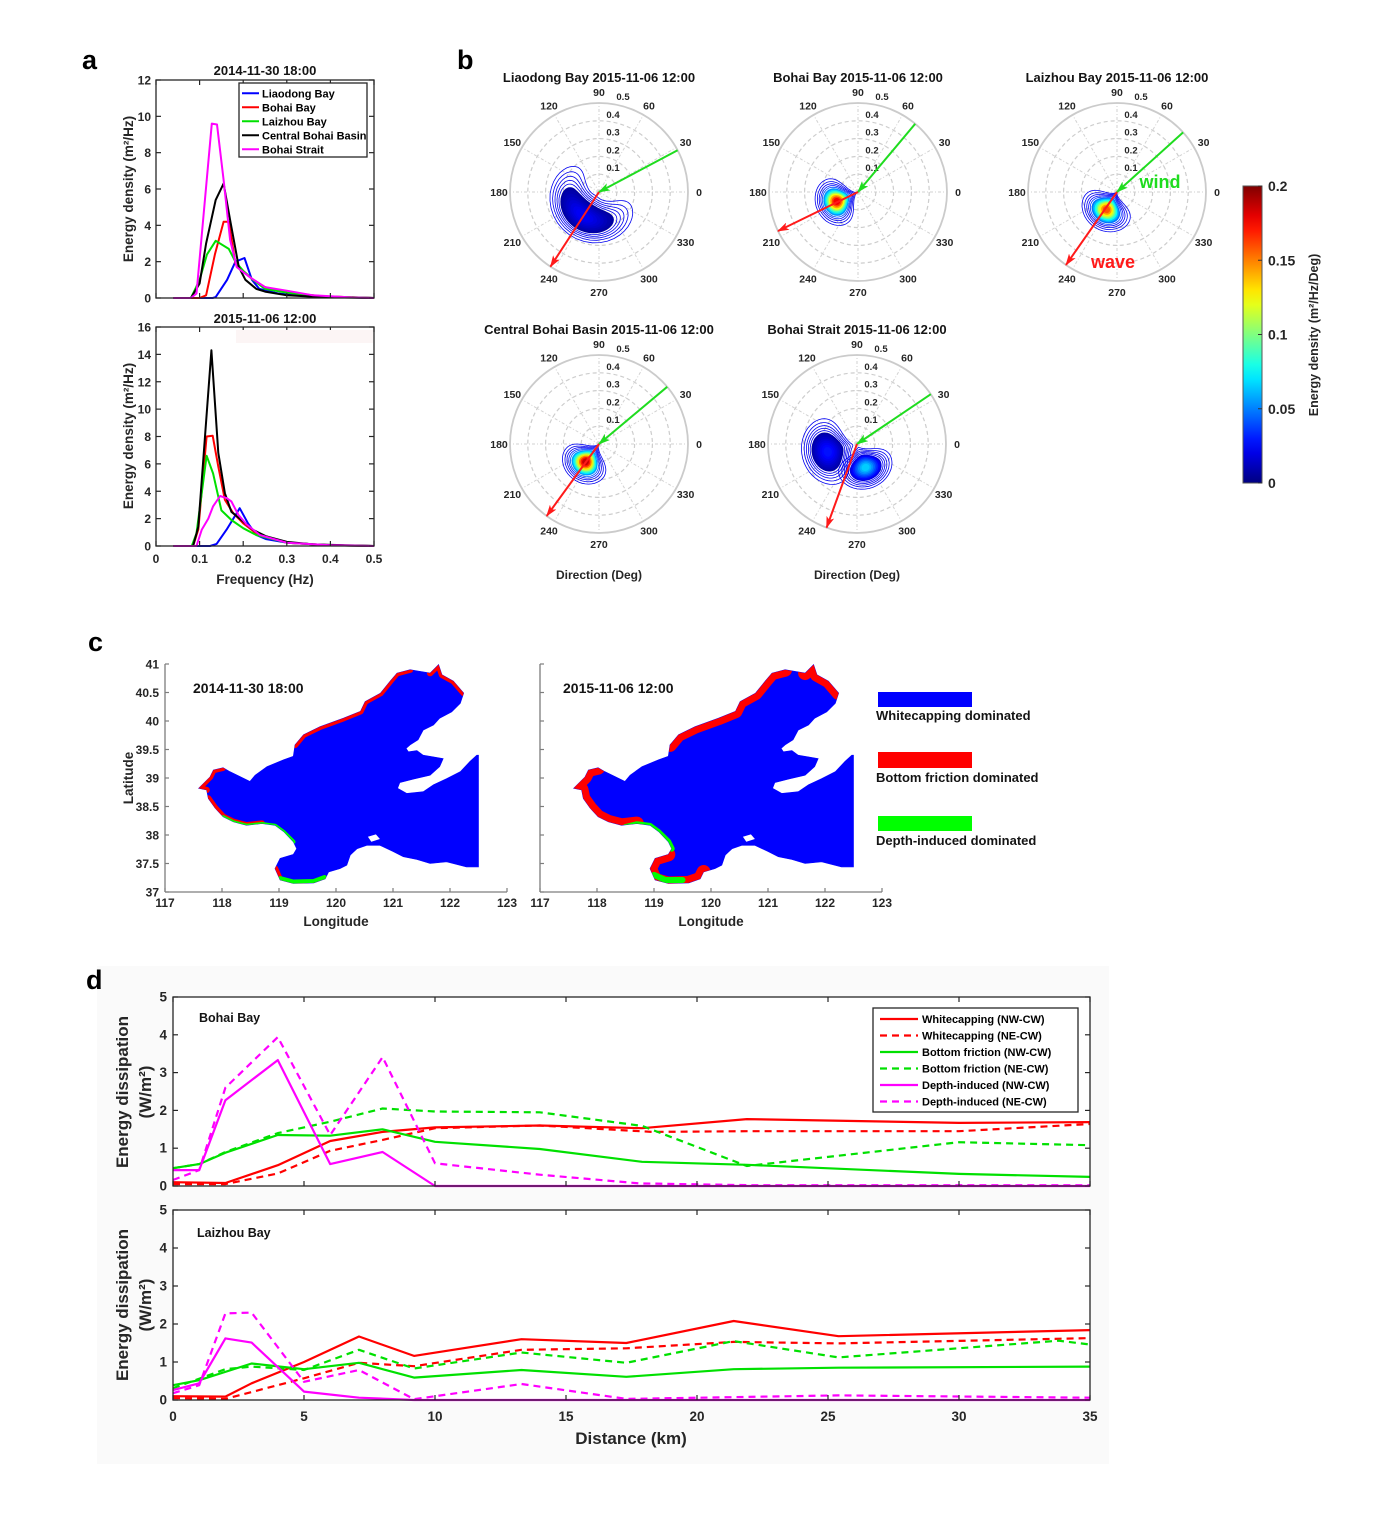 The width and height of the screenshot is (1392, 1513). Describe the element at coordinates (668, 877) in the screenshot. I see `depth-induced-zone` at that location.